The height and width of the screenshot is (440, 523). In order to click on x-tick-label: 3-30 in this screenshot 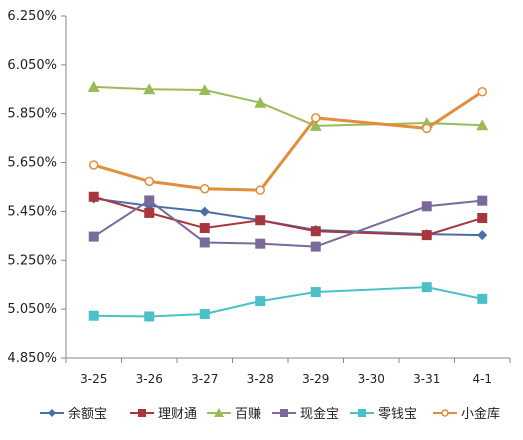, I will do `click(371, 379)`.